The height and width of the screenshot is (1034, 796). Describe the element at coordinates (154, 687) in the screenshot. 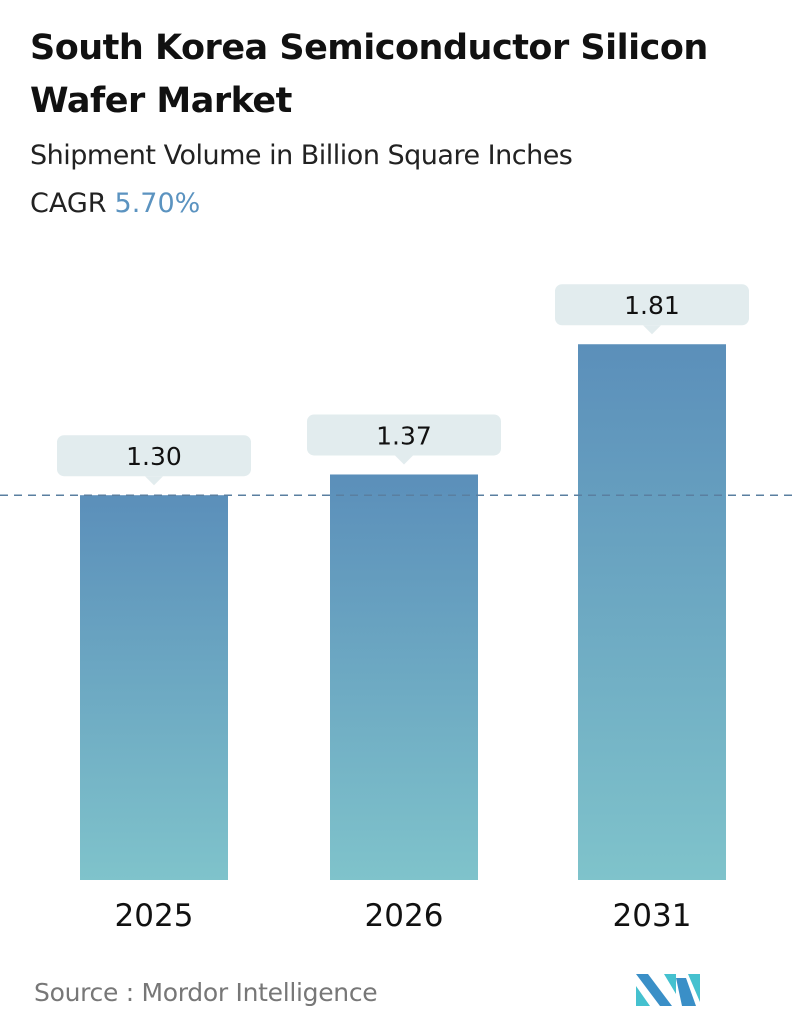

I see `bar-2025` at that location.